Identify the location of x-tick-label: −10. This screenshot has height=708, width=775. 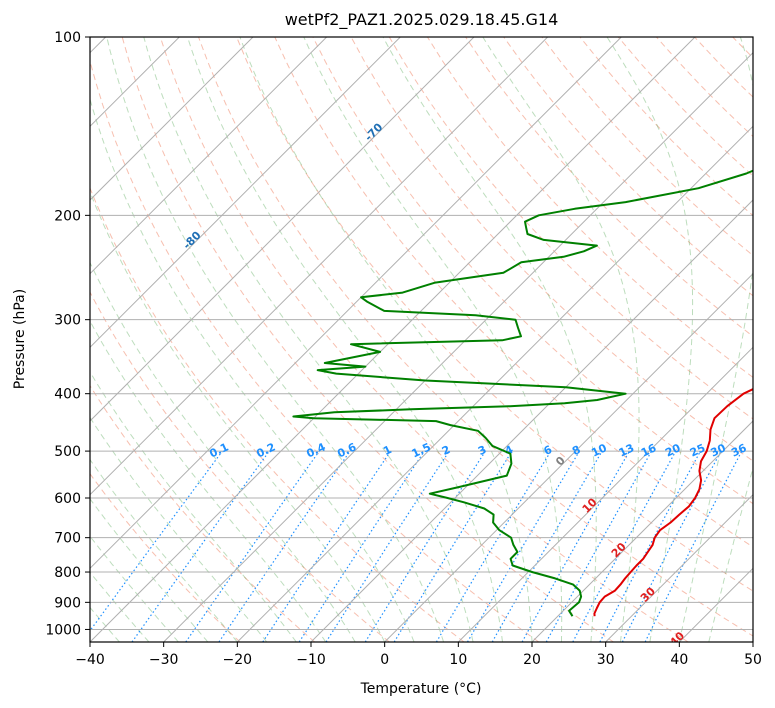
(311, 660).